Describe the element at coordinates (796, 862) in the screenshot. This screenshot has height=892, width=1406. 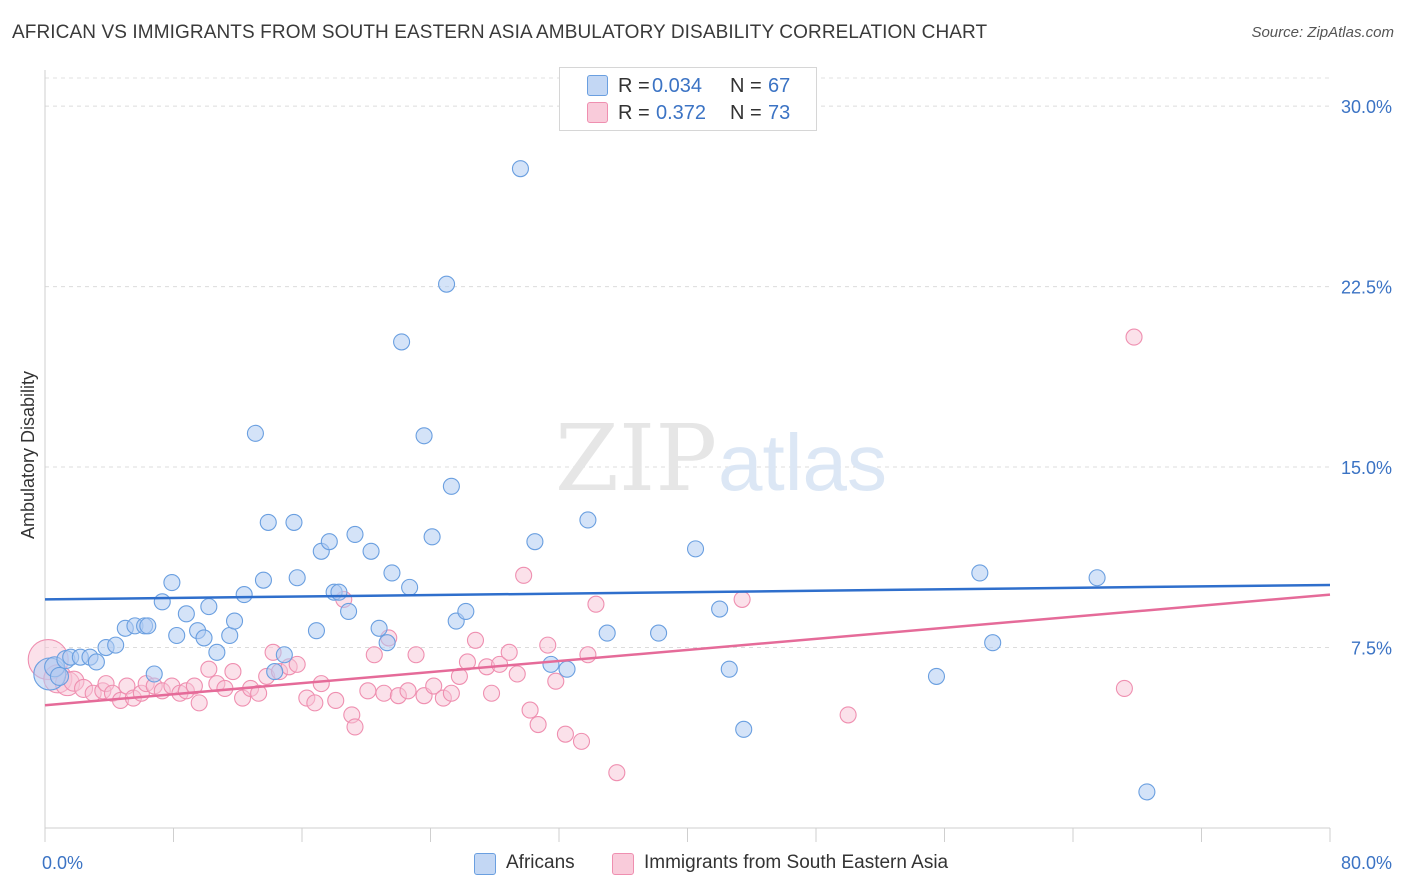
I see `bottom-legend-label: Immigrants from South Eastern Asia` at that location.